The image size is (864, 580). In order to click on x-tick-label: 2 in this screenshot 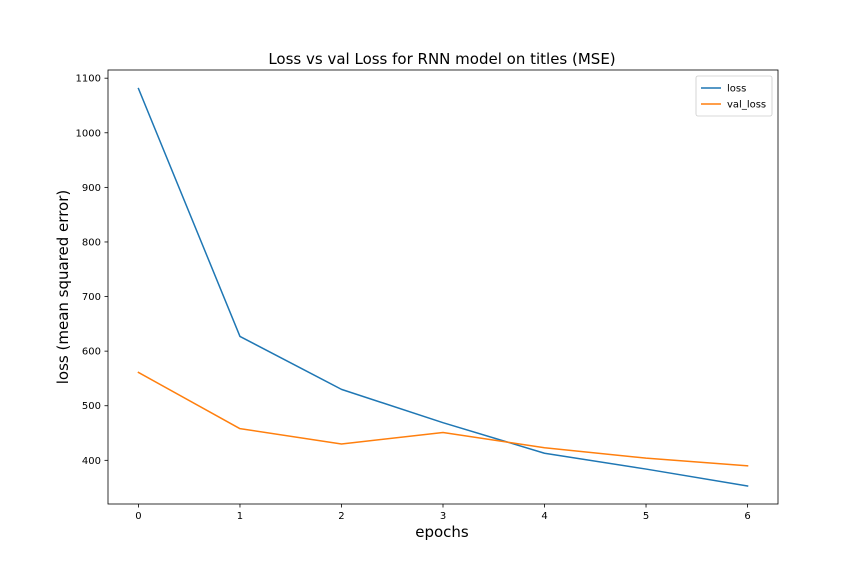, I will do `click(341, 516)`.